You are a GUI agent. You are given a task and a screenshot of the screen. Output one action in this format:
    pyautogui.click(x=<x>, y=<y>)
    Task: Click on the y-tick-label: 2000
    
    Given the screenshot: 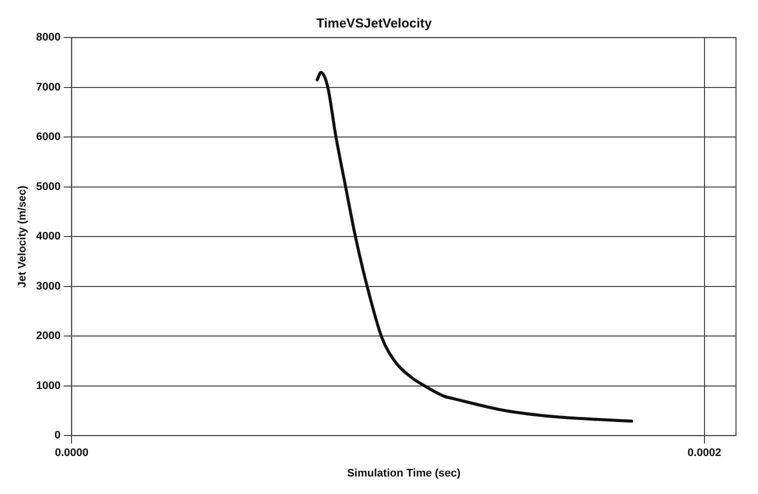 What is the action you would take?
    pyautogui.click(x=48, y=336)
    